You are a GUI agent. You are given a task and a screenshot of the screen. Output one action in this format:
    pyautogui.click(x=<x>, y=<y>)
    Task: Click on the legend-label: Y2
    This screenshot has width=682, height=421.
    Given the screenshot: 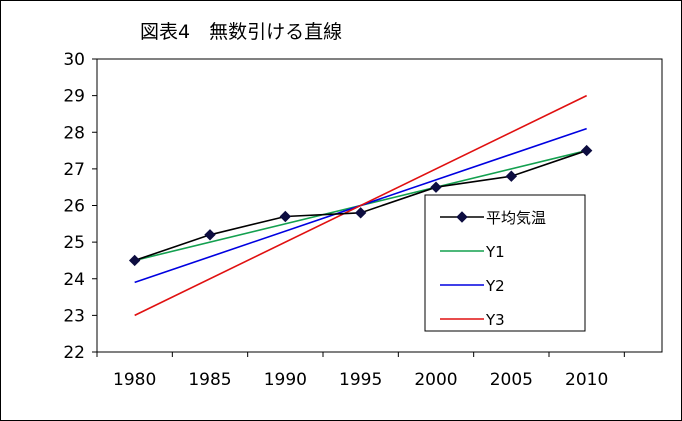 What is the action you would take?
    pyautogui.click(x=495, y=286)
    